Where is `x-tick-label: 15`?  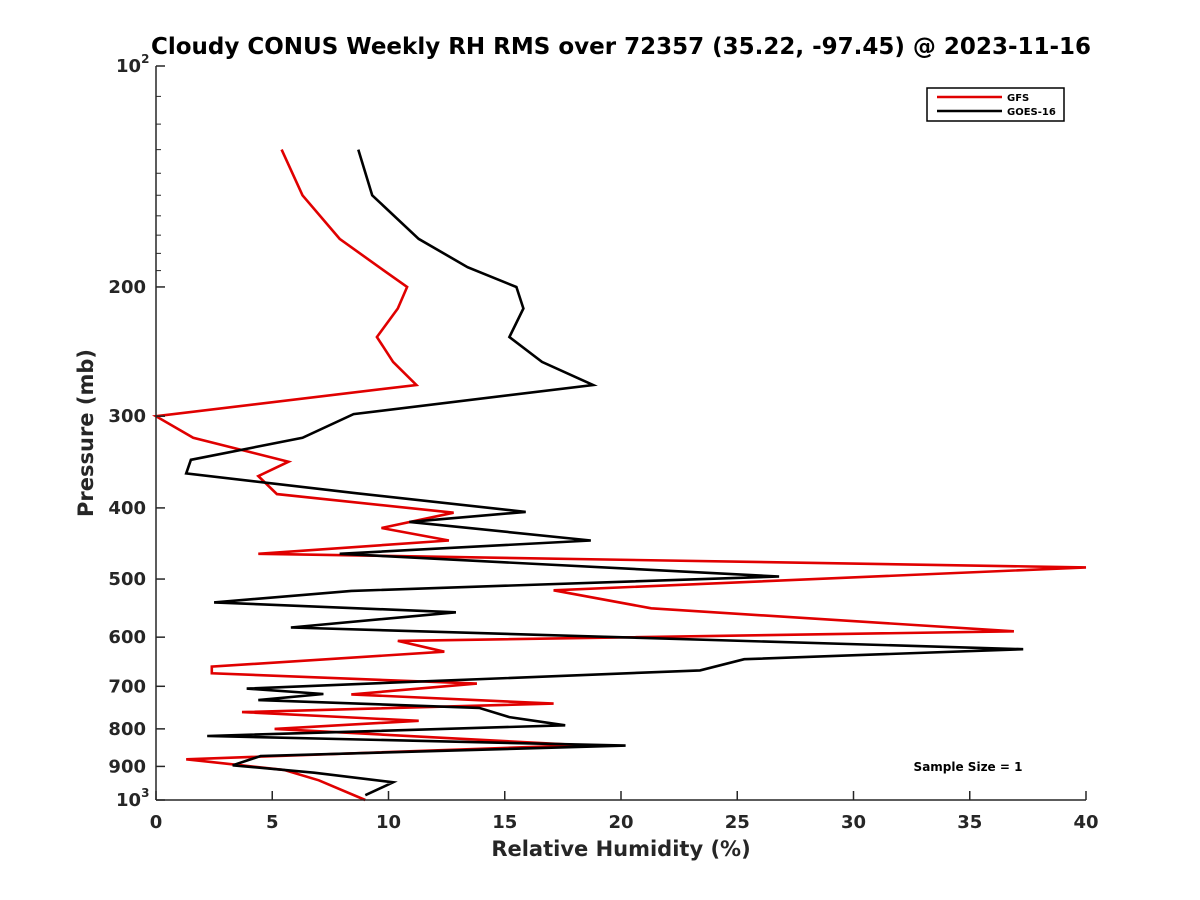 x-tick-label: 15 is located at coordinates (504, 822).